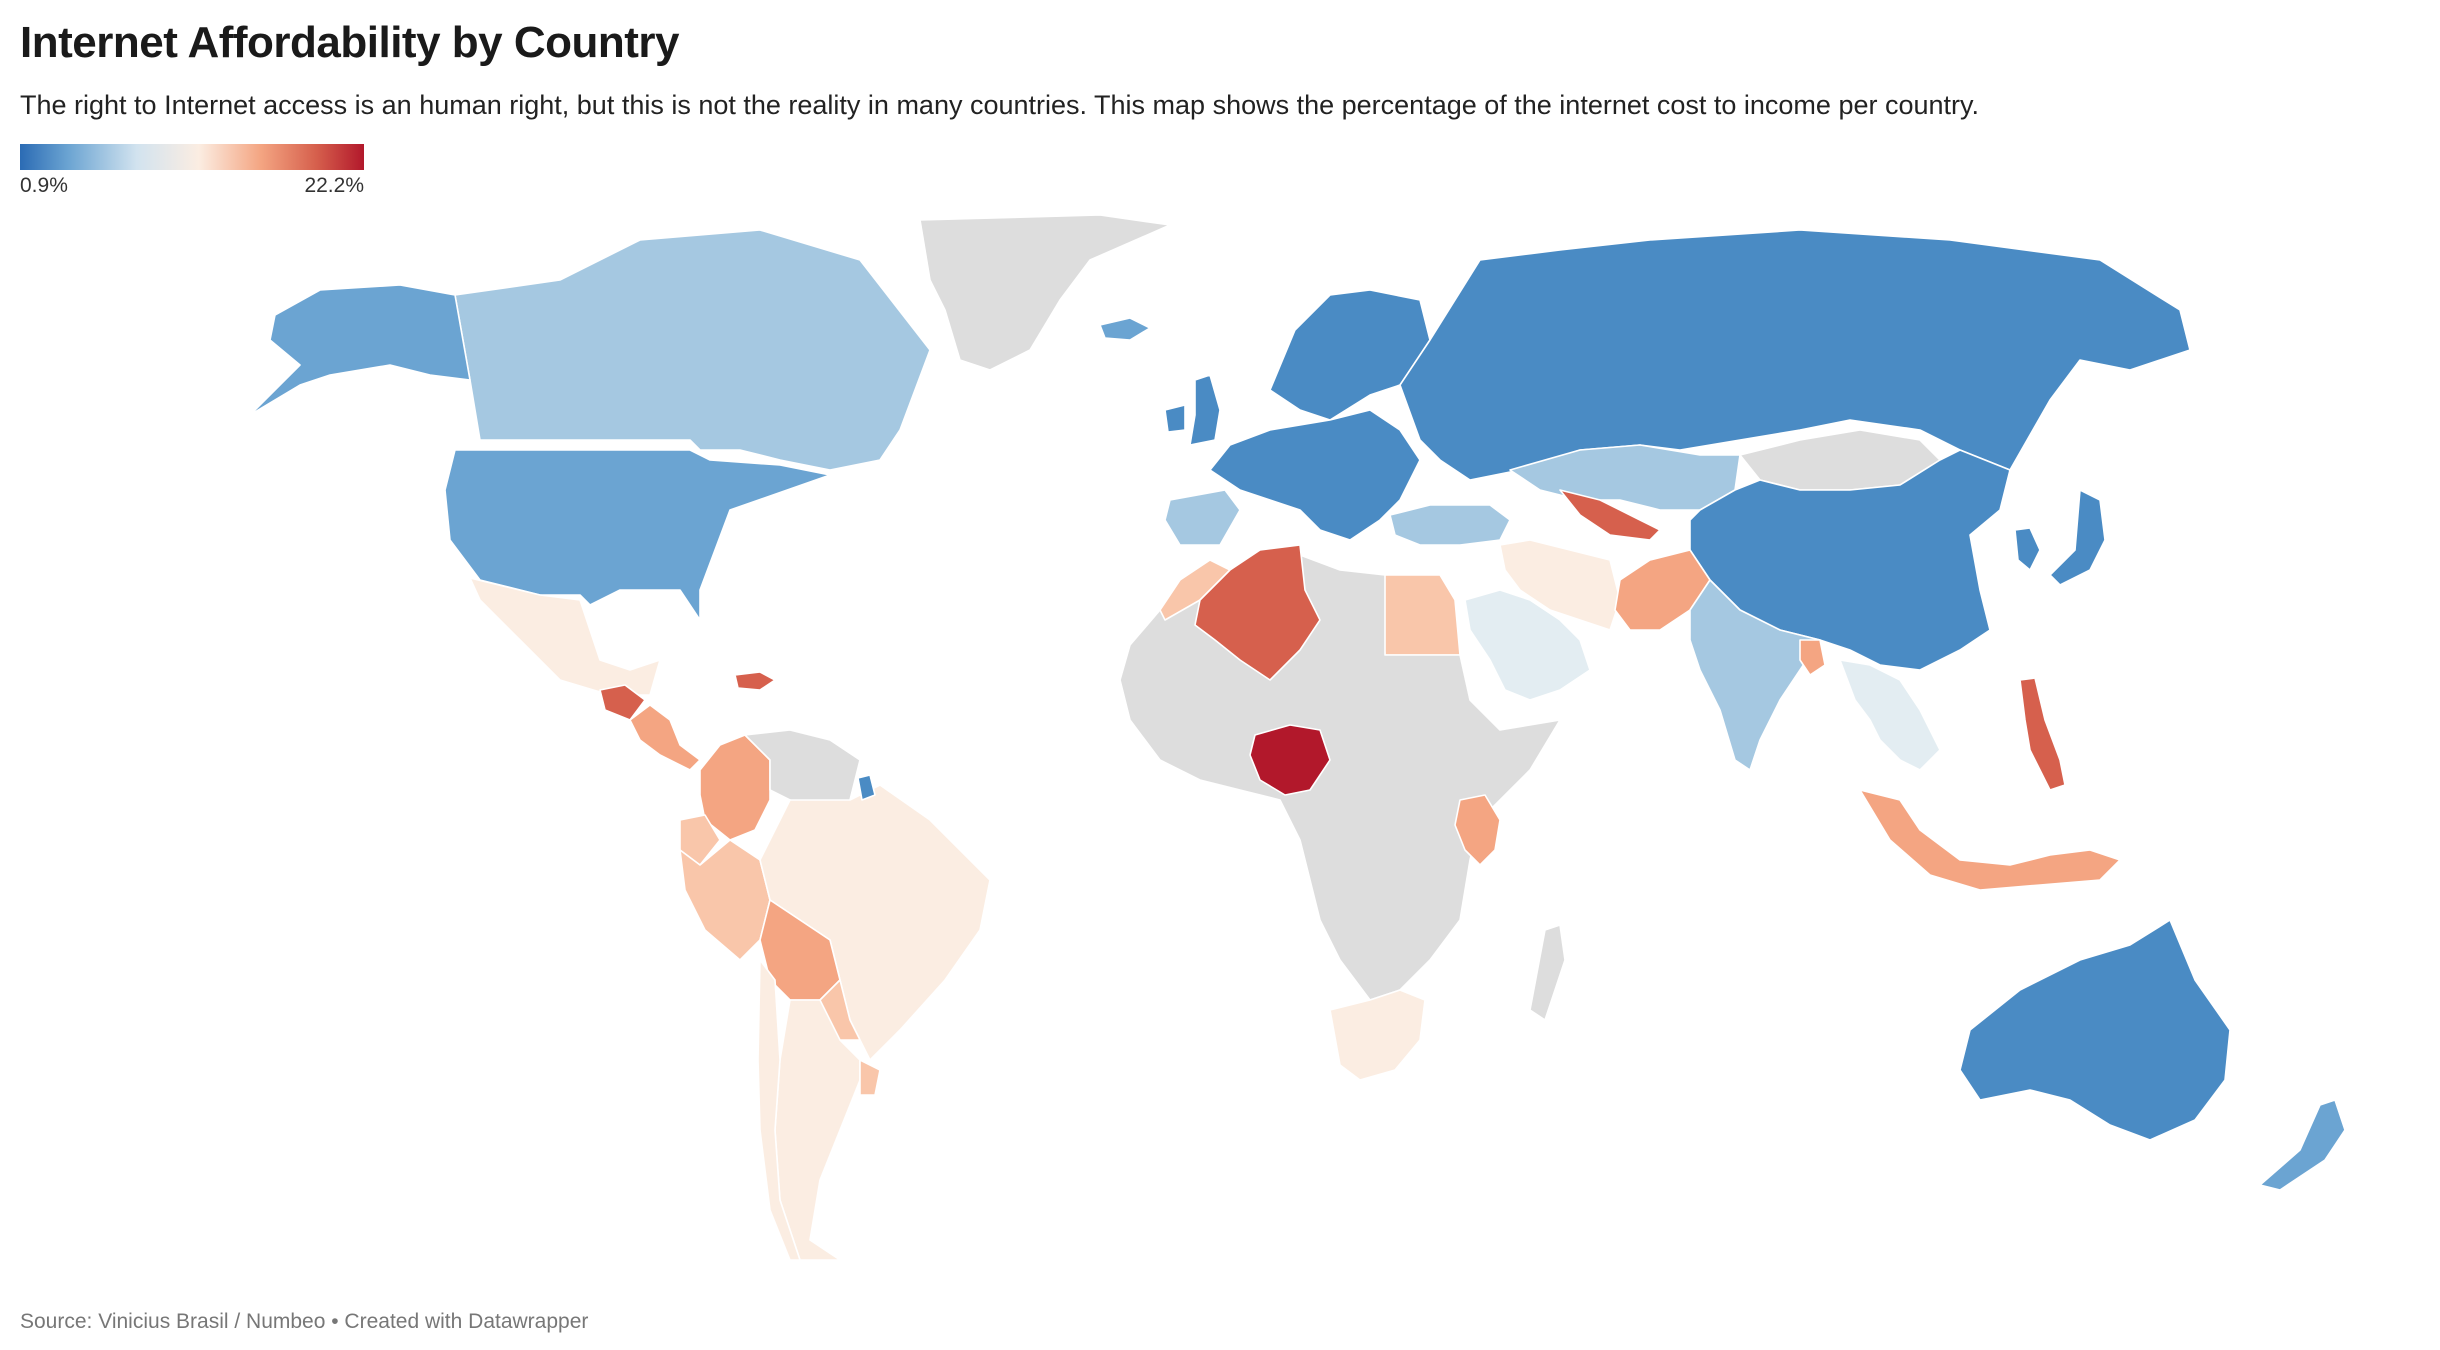 The height and width of the screenshot is (1350, 2440). What do you see at coordinates (1205, 410) in the screenshot?
I see `region-united-kingdom: United Kingdom` at bounding box center [1205, 410].